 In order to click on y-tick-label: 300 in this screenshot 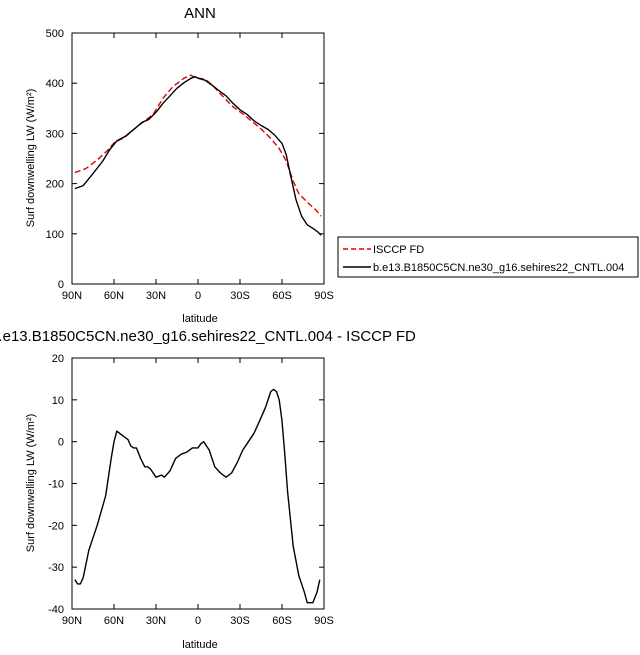, I will do `click(55, 134)`.